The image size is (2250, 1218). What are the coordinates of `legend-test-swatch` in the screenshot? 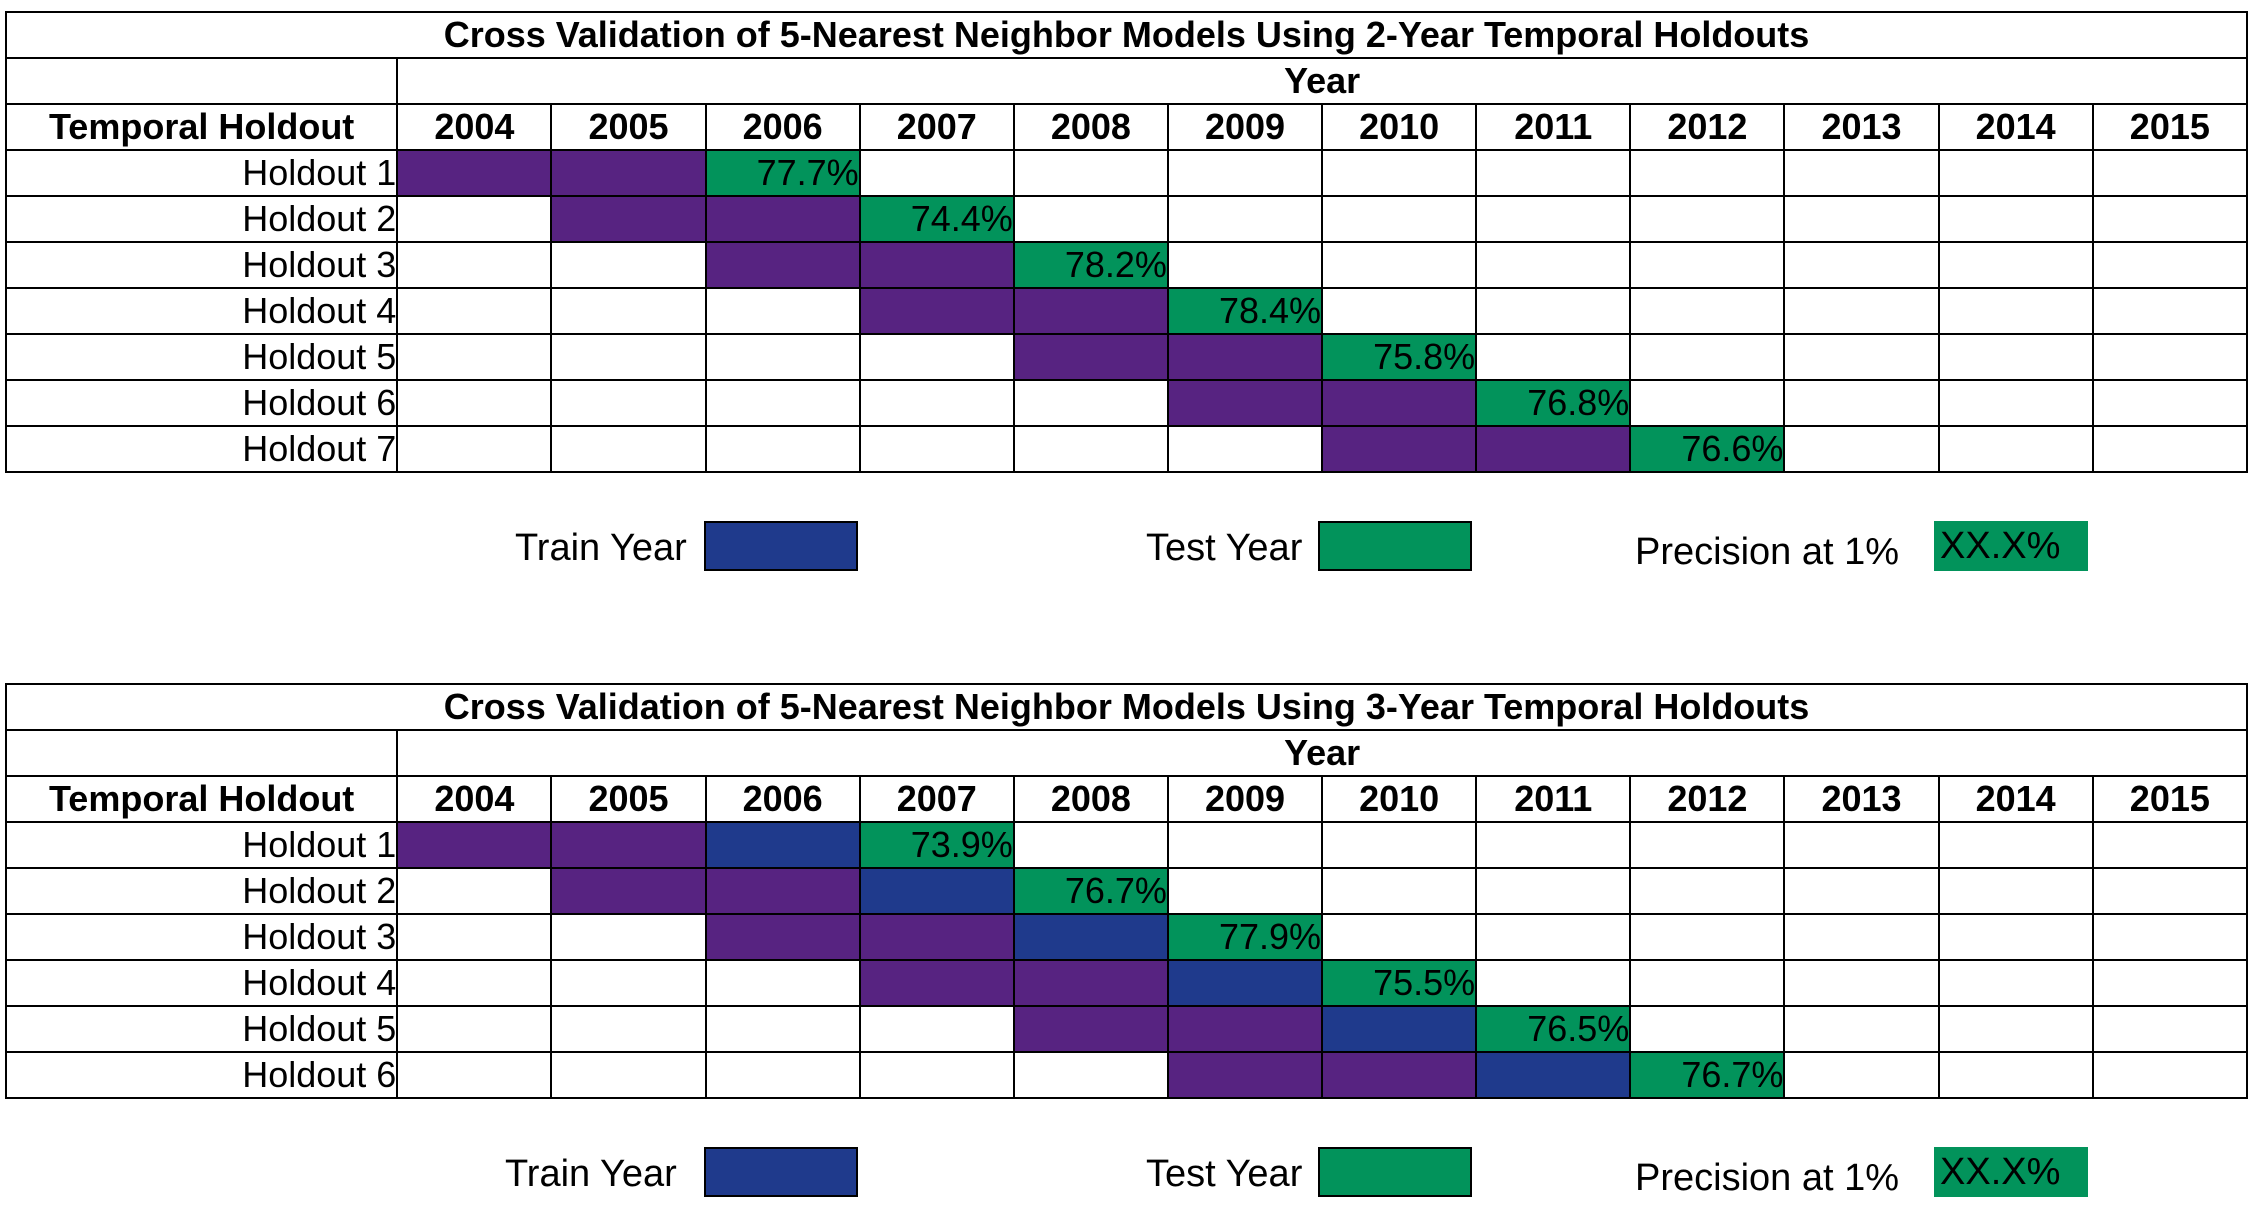 It's located at (1395, 546).